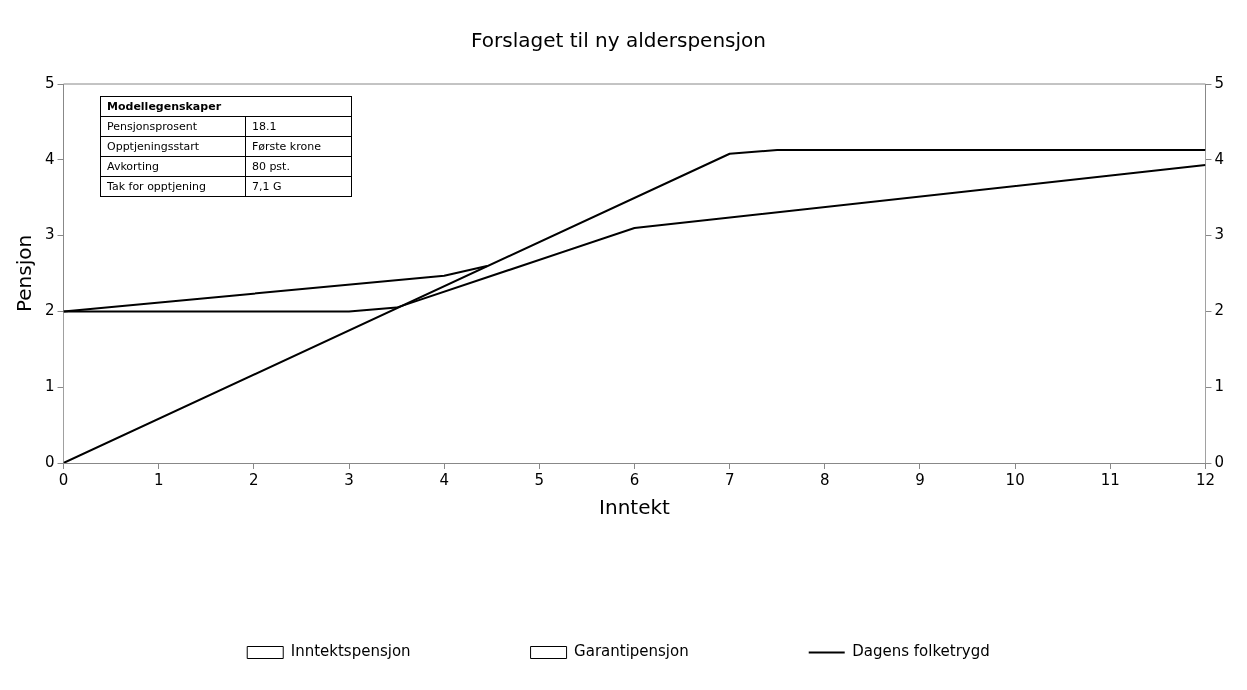  What do you see at coordinates (298, 146) in the screenshot?
I see `annotation: Første krone` at bounding box center [298, 146].